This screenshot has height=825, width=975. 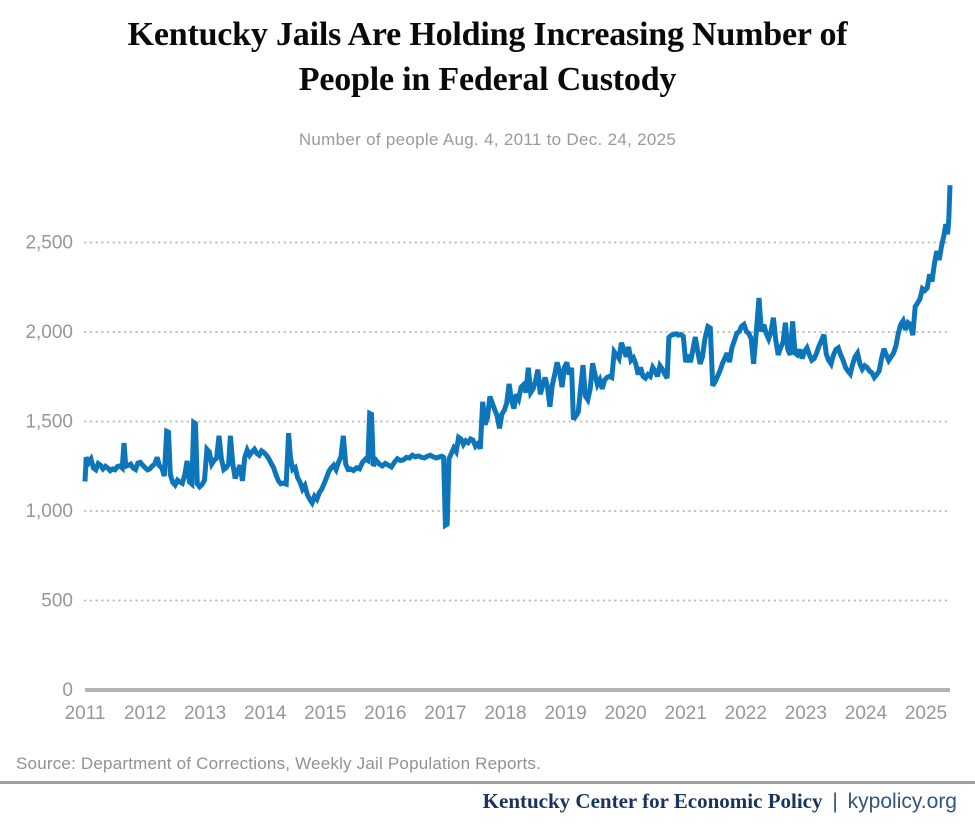 I want to click on footer-divider, so click(x=487, y=782).